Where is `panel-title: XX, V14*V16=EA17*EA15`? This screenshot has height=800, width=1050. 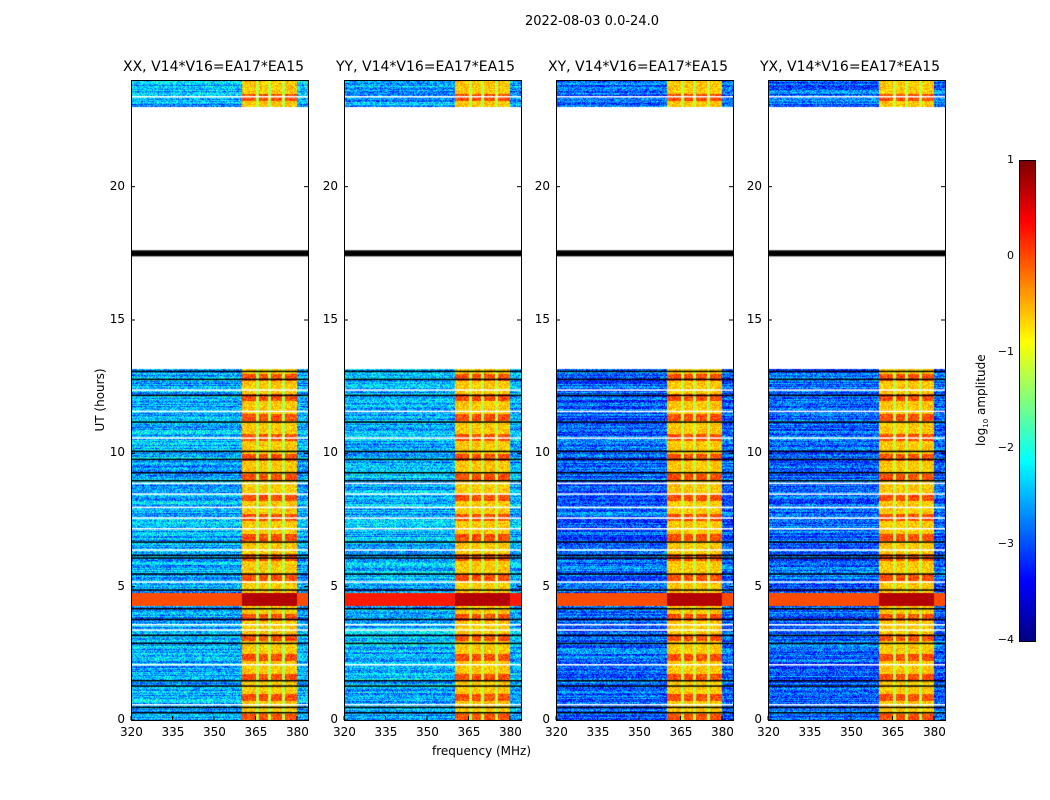 panel-title: XX, V14*V16=EA17*EA15 is located at coordinates (214, 67).